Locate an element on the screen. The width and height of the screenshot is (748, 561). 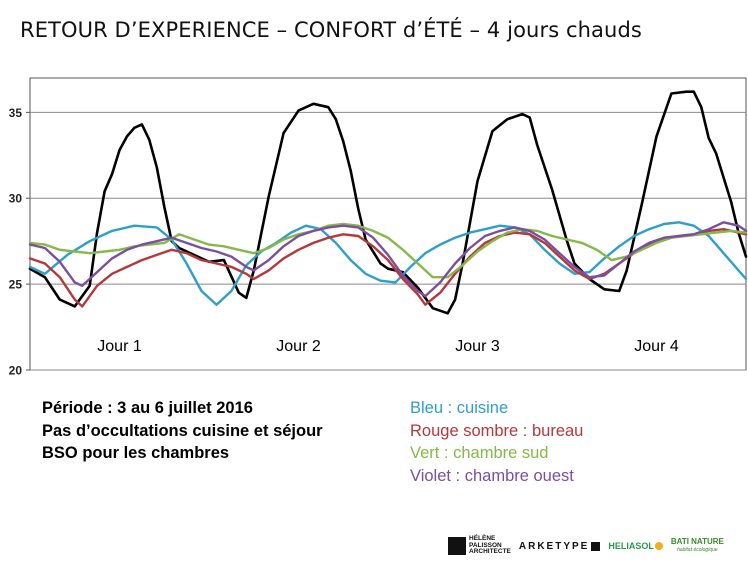
sun-icon is located at coordinates (658, 546).